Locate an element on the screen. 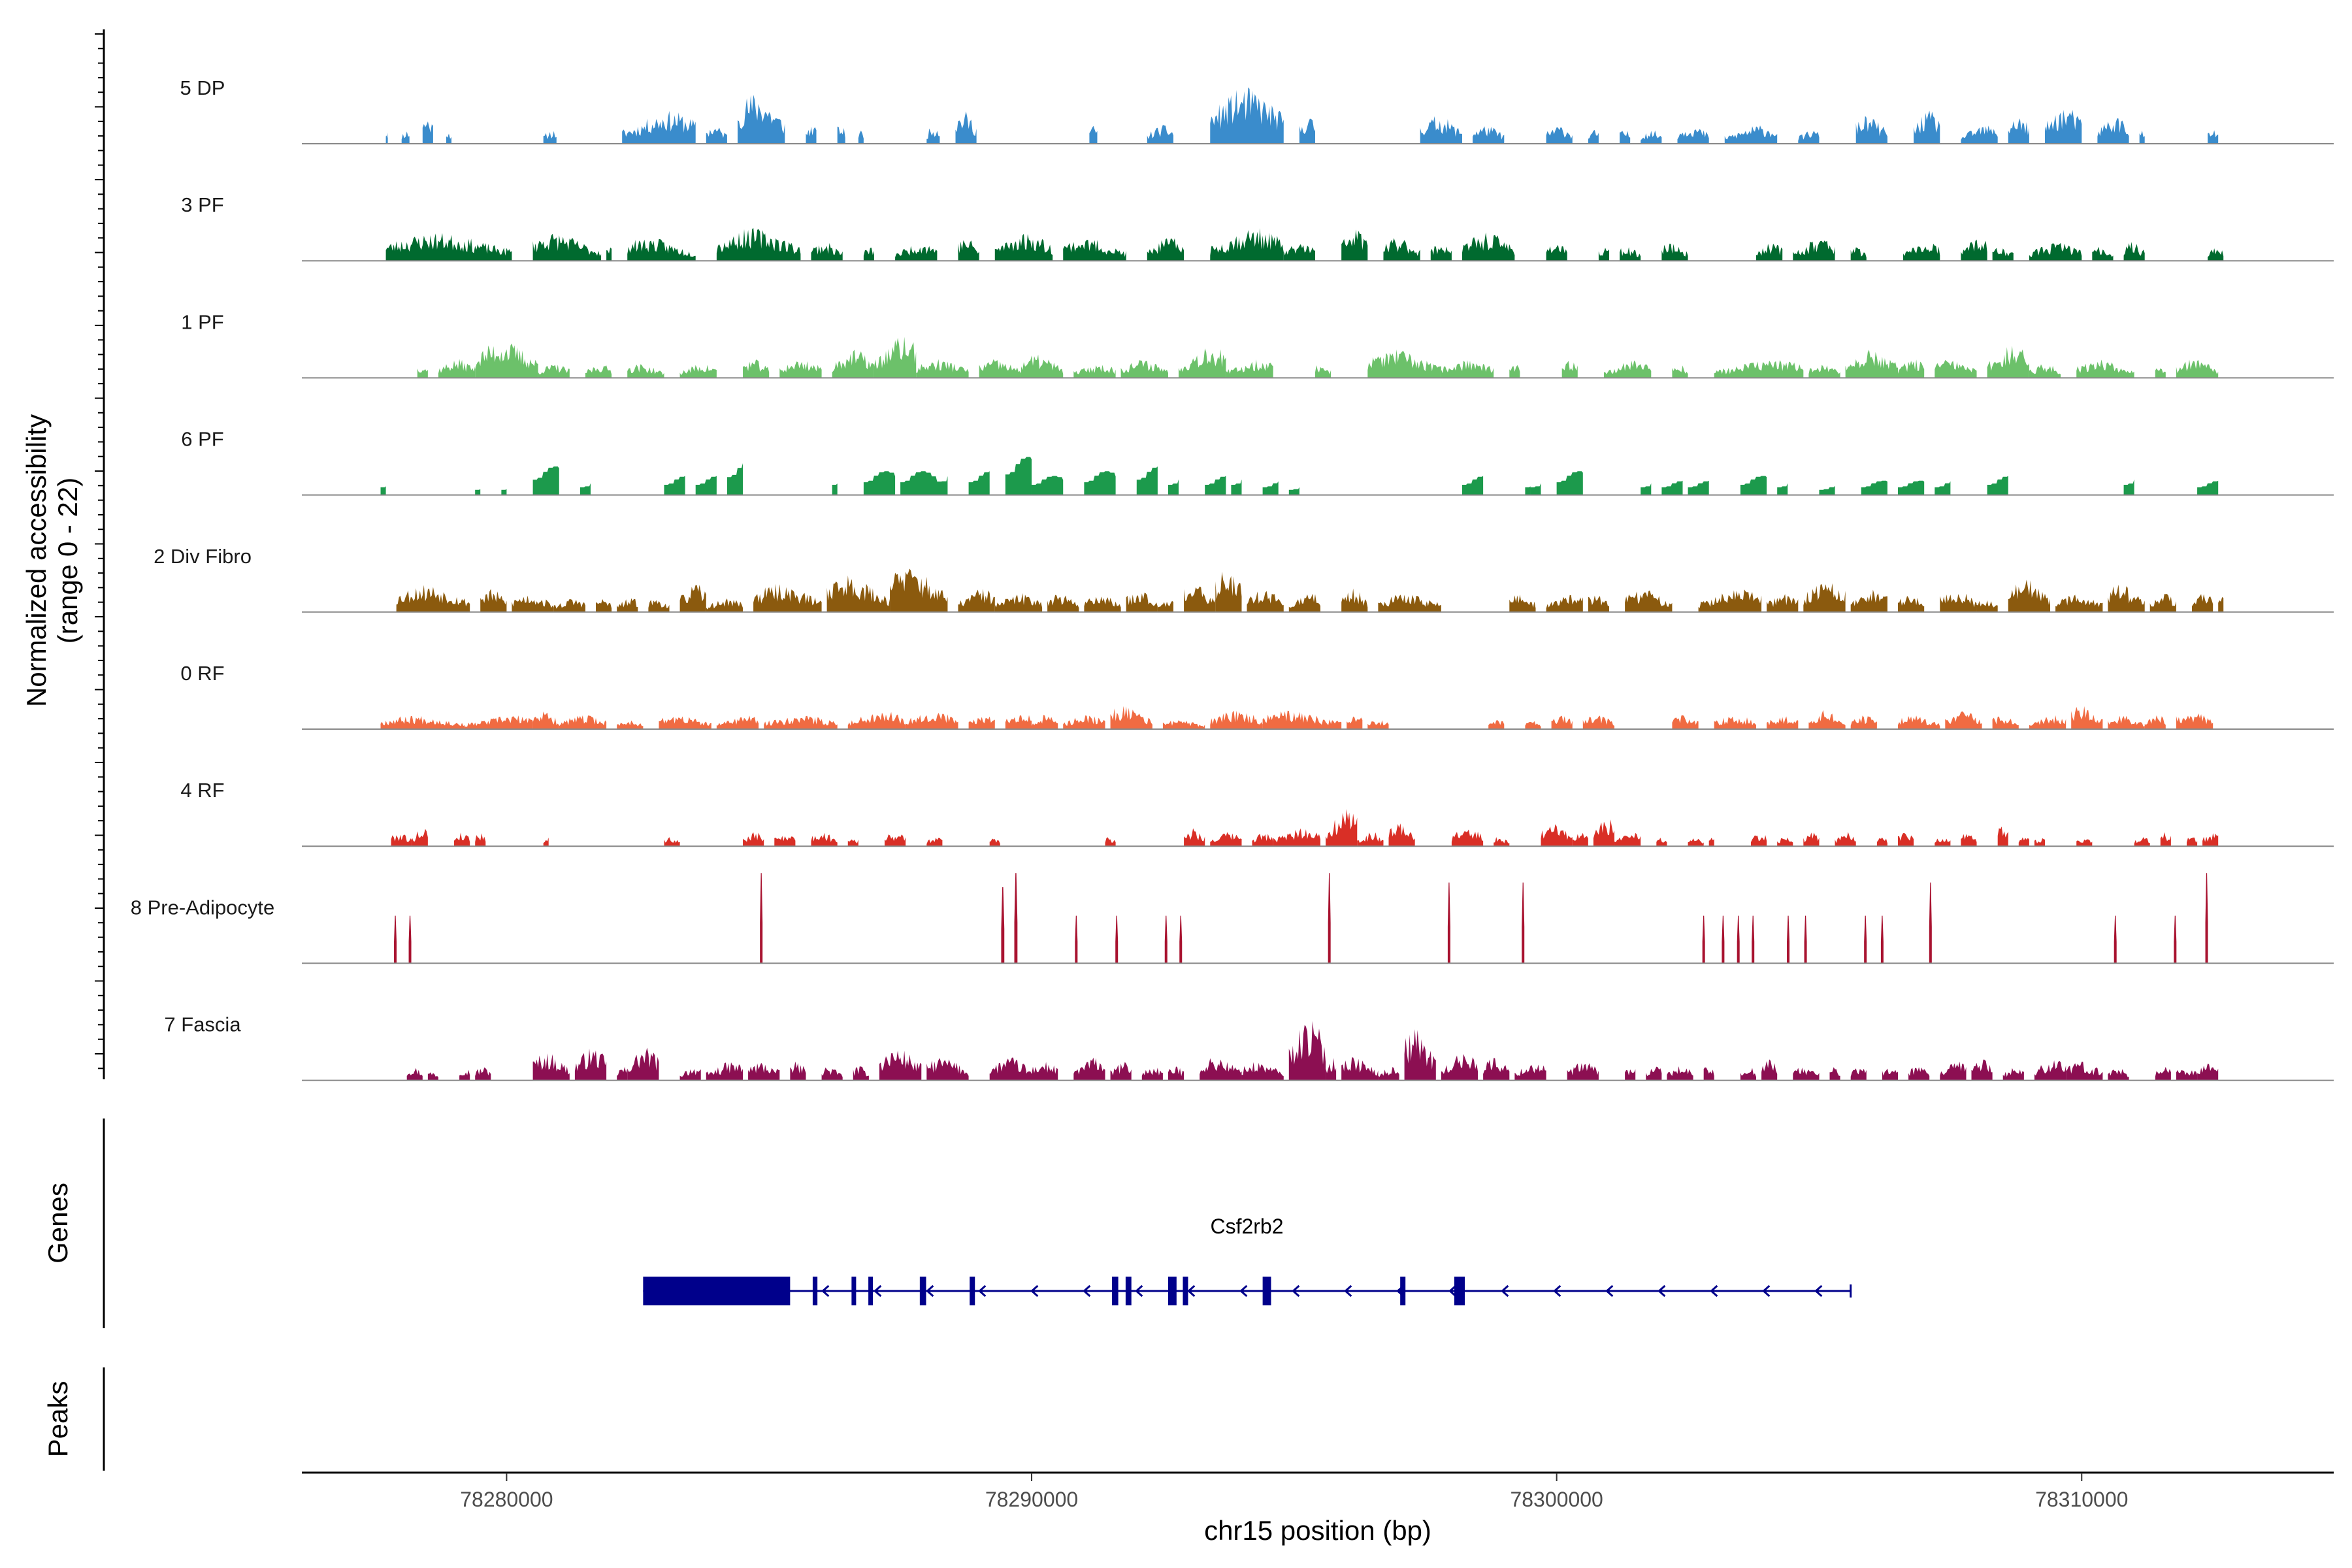 The width and height of the screenshot is (2352, 1568). x-tick-label: 78300000 is located at coordinates (1556, 1499).